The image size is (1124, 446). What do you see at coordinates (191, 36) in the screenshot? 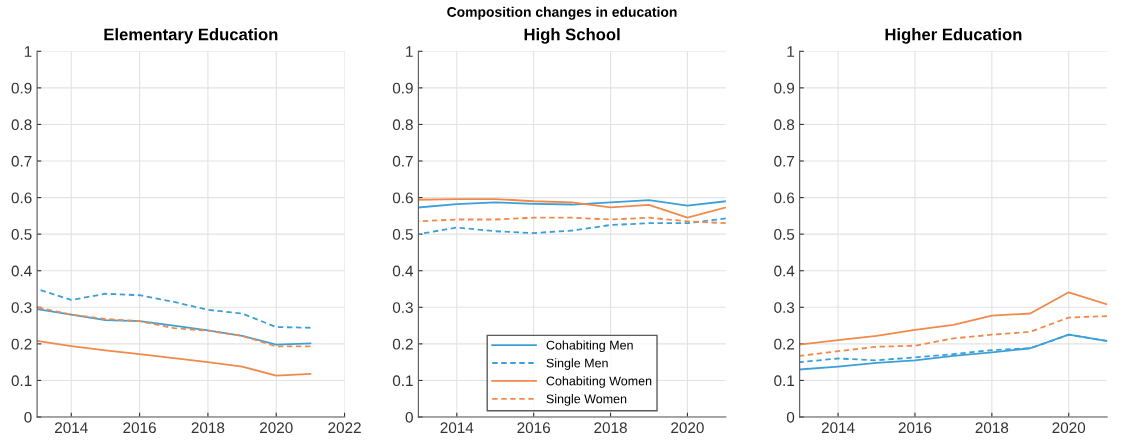
I see `chart-title: Elementary Education` at bounding box center [191, 36].